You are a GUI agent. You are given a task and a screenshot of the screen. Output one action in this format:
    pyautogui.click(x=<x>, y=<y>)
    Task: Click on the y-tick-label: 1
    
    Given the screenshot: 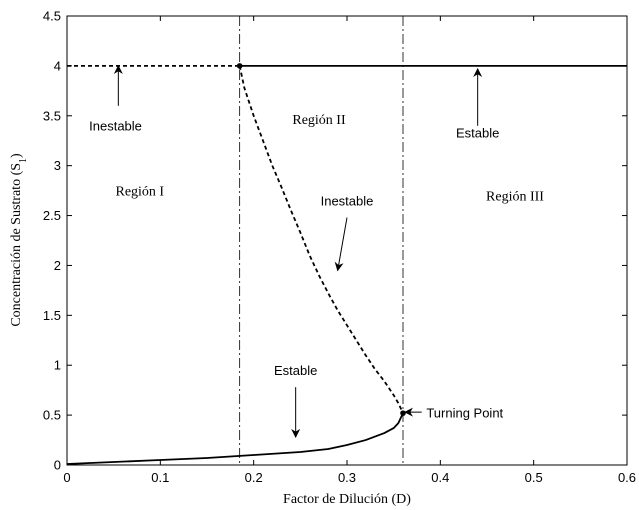 What is the action you would take?
    pyautogui.click(x=57, y=365)
    